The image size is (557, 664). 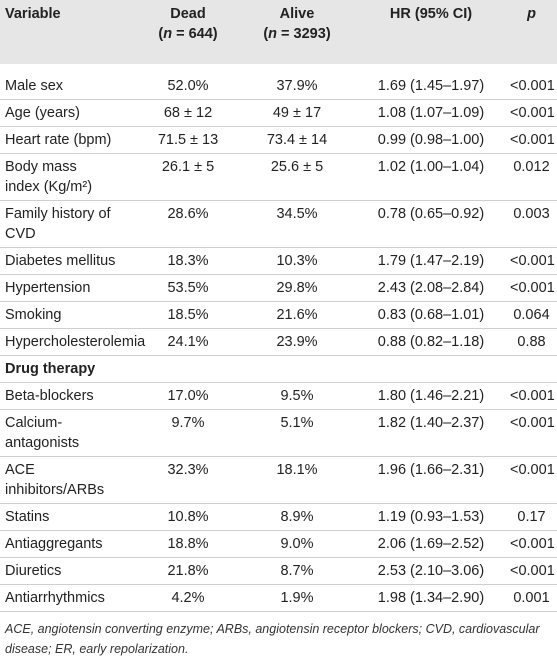 I want to click on value-cell: 25.6 ± 5, so click(x=297, y=177).